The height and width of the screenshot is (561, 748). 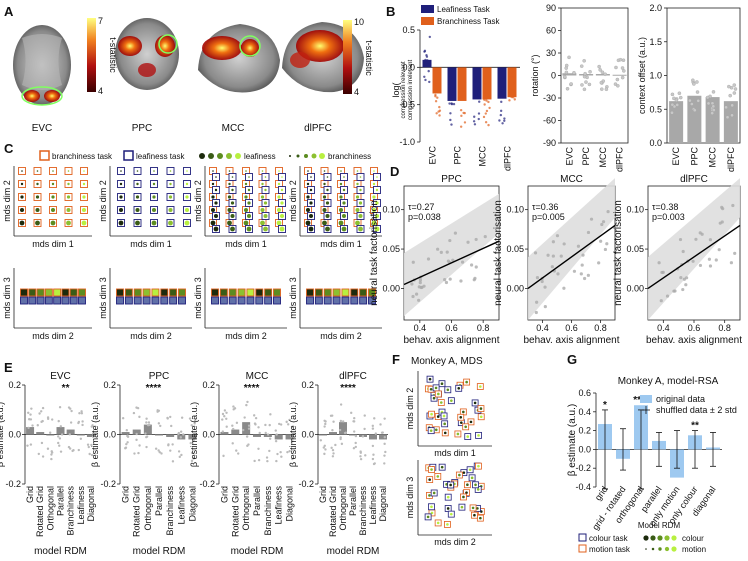 I want to click on legend-shuffled-label: shuffled data ± 2 std, so click(x=696, y=410).